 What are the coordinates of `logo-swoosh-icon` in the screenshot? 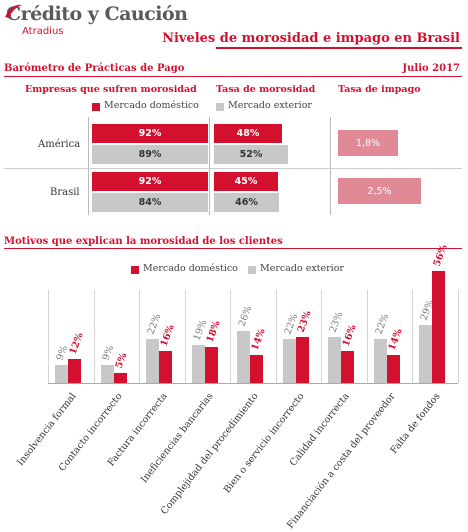 It's located at (13, 11).